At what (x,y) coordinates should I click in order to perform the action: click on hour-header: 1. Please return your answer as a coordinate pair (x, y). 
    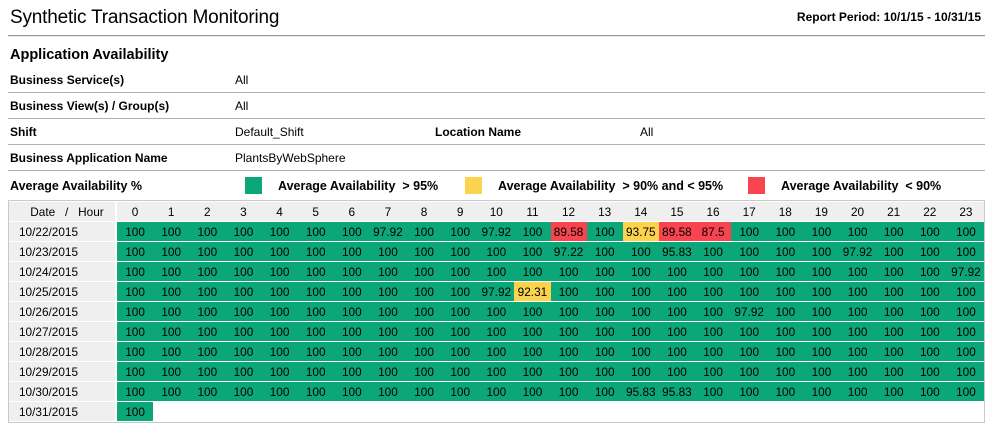
    Looking at the image, I should click on (171, 211).